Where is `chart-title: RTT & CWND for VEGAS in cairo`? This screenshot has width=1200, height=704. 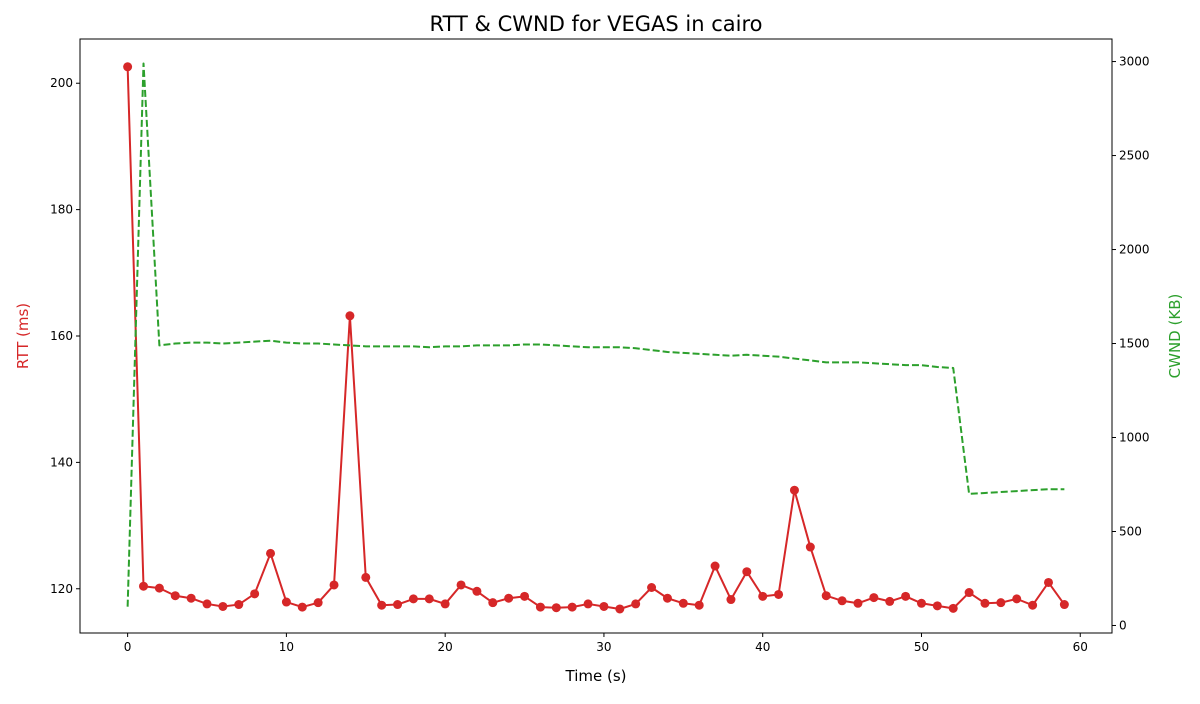 chart-title: RTT & CWND for VEGAS in cairo is located at coordinates (596, 24).